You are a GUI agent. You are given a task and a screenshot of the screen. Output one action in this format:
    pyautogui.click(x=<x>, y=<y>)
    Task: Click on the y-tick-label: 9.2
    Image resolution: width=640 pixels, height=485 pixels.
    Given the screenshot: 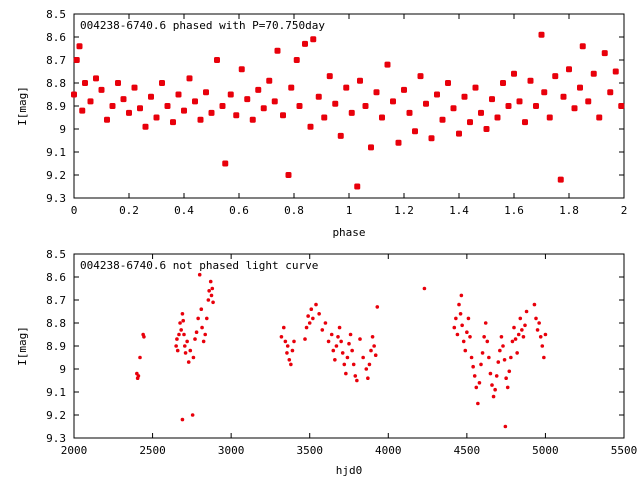 What is the action you would take?
    pyautogui.click(x=56, y=175)
    